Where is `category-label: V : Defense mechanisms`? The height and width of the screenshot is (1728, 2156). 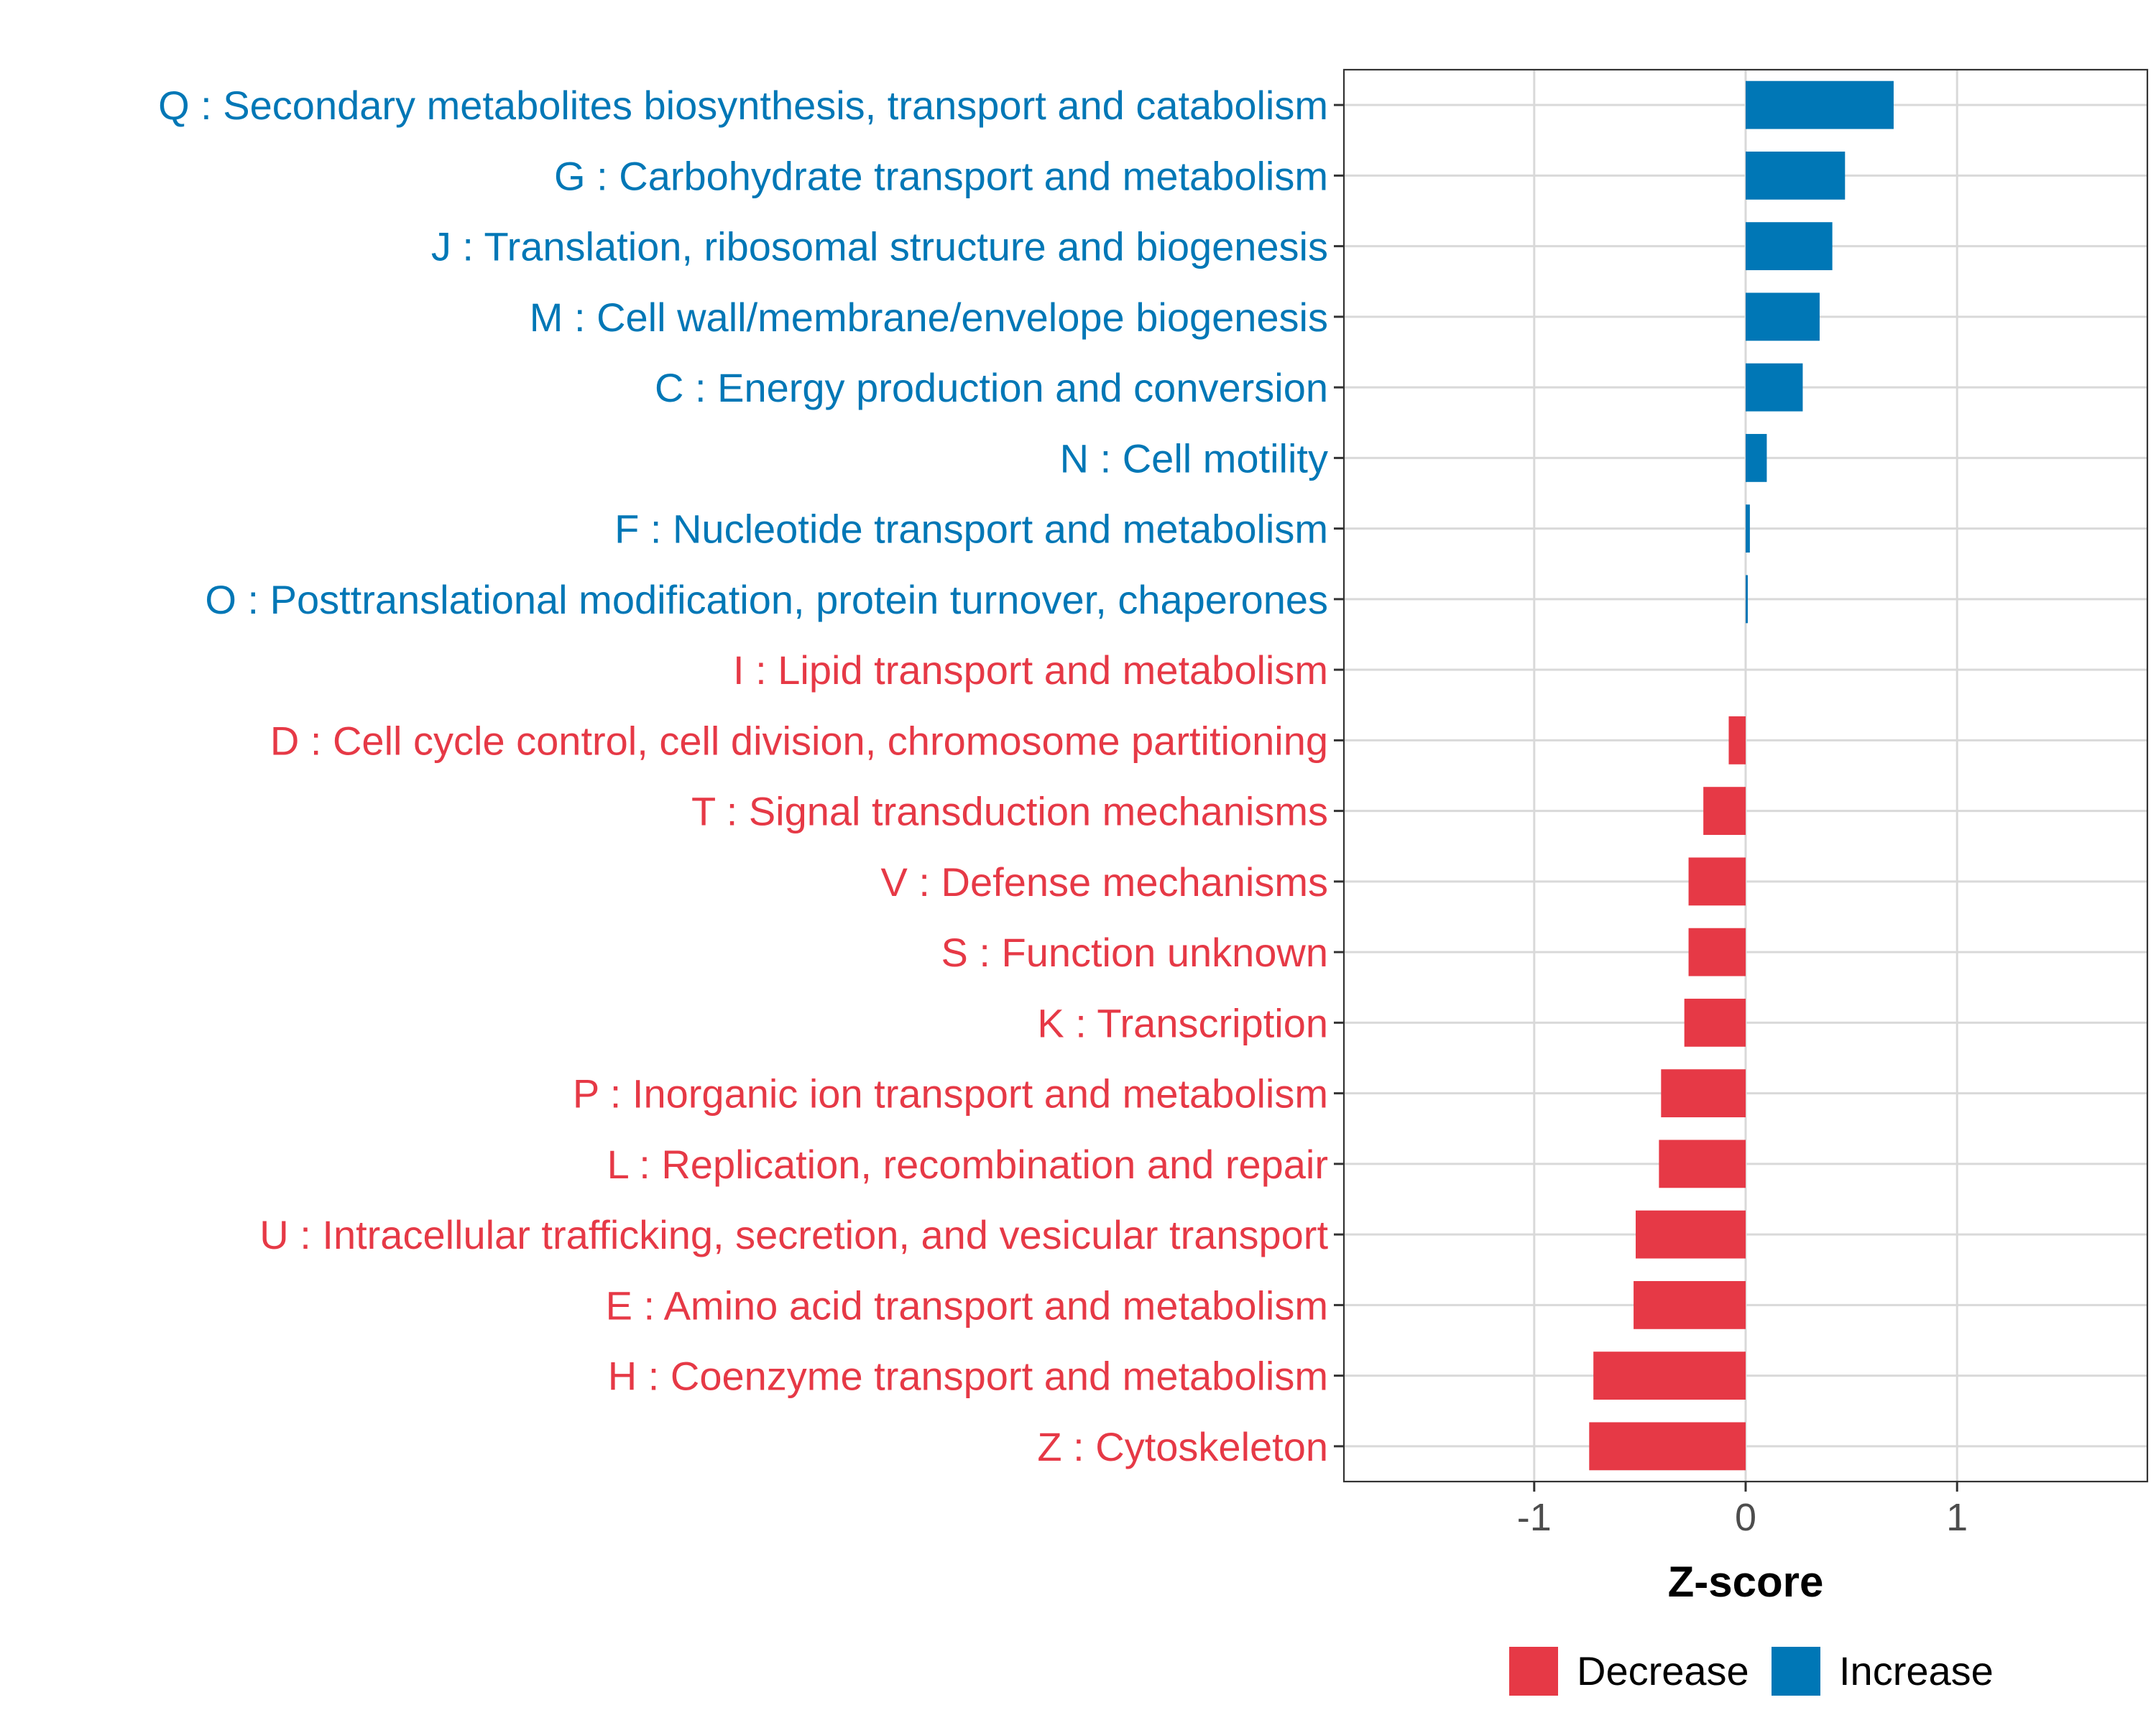 category-label: V : Defense mechanisms is located at coordinates (1104, 882).